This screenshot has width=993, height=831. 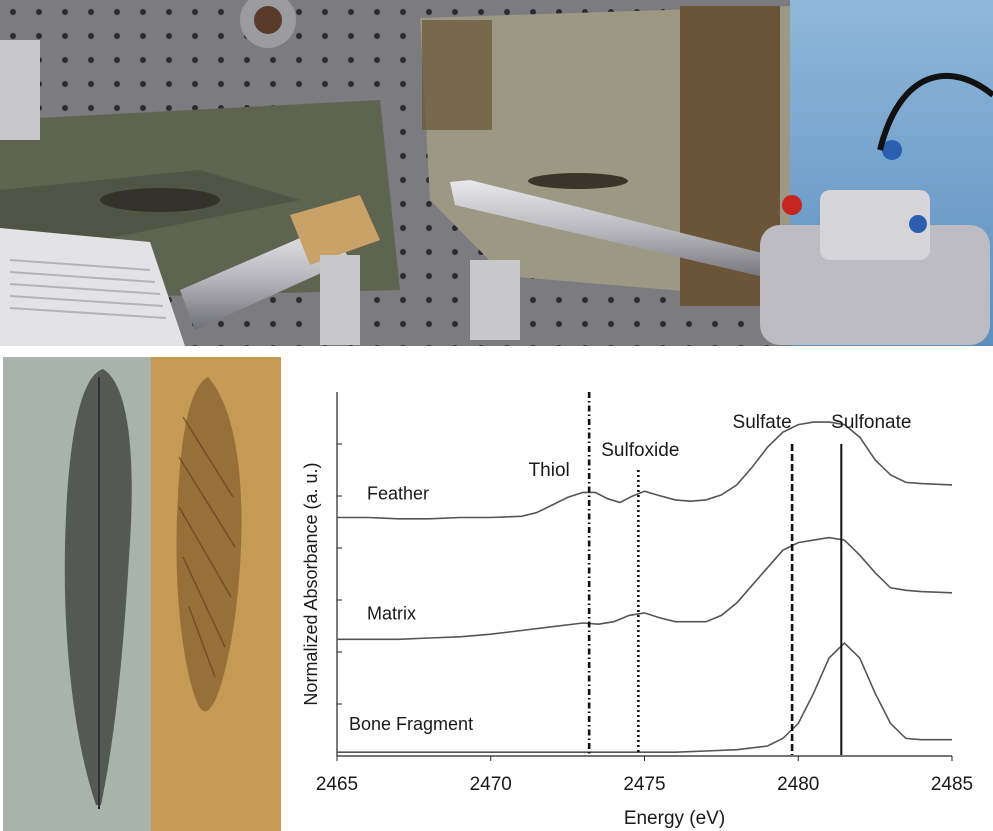 I want to click on x-tick-label: 2470, so click(x=491, y=784).